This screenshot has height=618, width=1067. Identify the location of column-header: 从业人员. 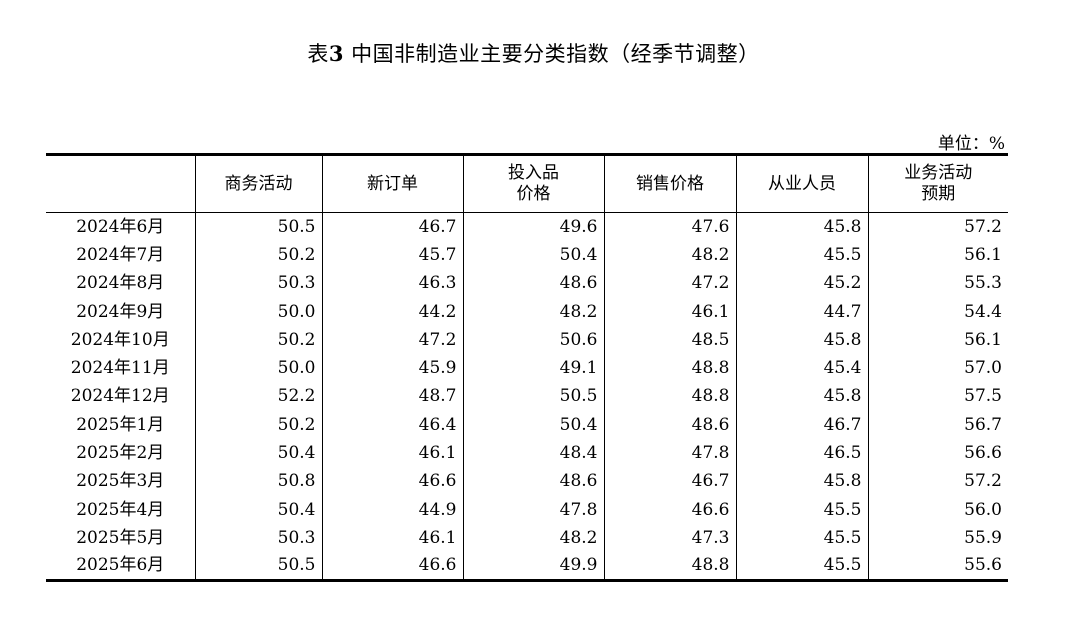
(801, 183).